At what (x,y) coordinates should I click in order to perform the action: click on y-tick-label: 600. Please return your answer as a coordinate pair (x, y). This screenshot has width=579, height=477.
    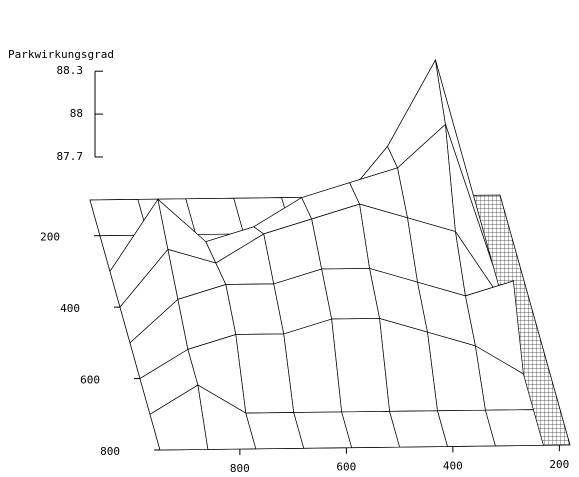
    Looking at the image, I should click on (90, 380).